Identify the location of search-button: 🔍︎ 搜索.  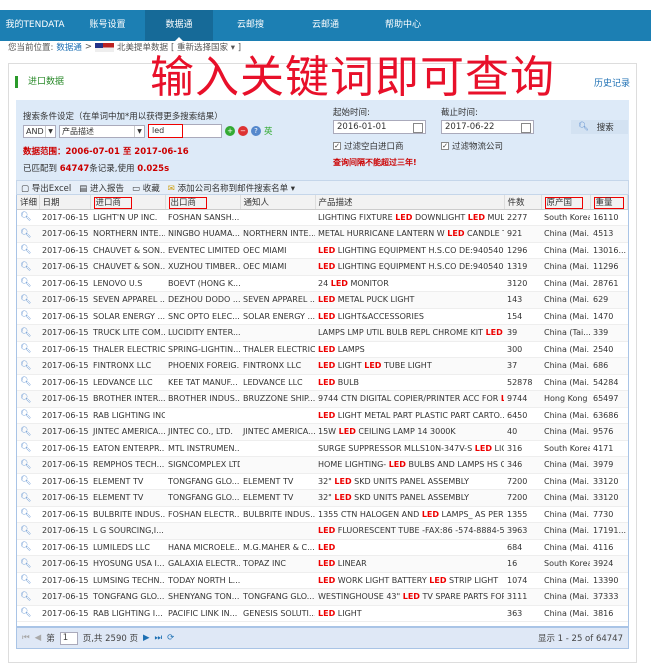
(599, 127).